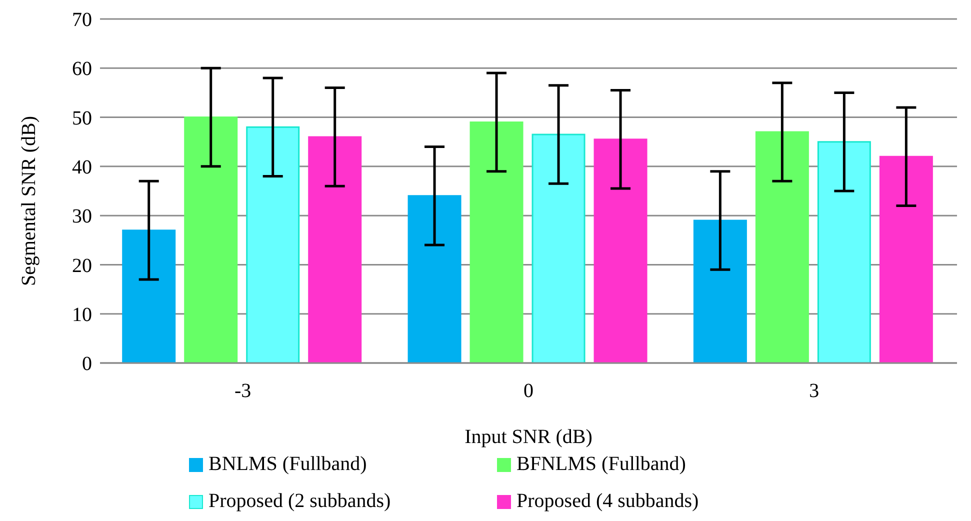 This screenshot has height=521, width=971. Describe the element at coordinates (82, 20) in the screenshot. I see `y-tick-label: 70` at that location.